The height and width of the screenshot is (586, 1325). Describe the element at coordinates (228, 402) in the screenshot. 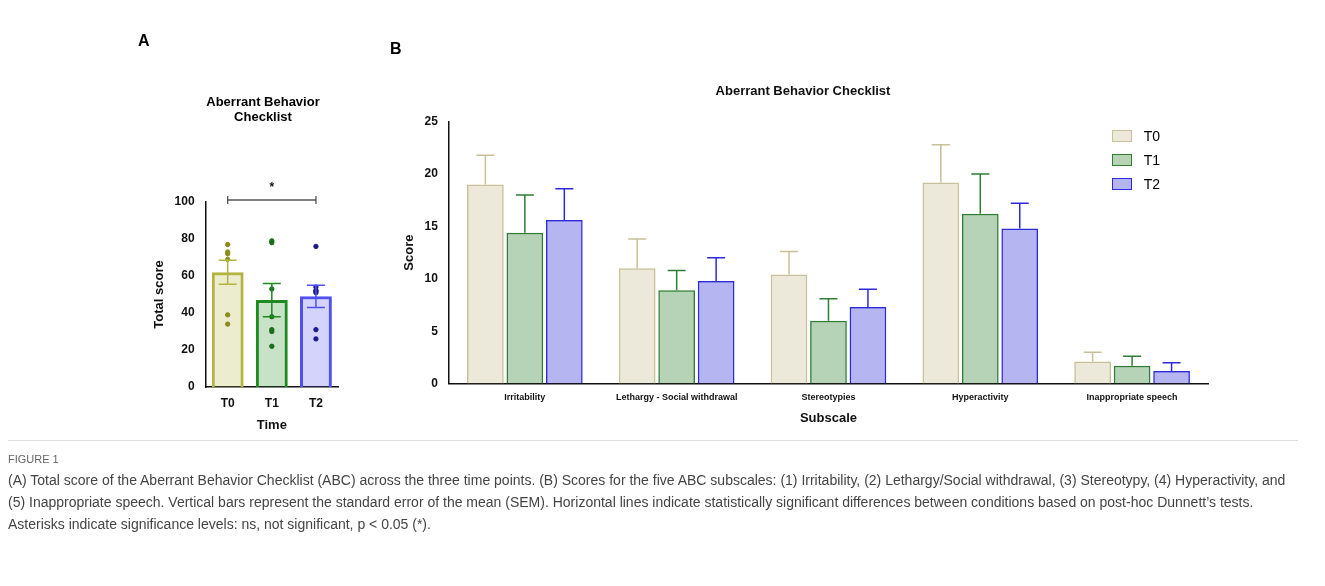

I see `x-tick-label: T0` at that location.